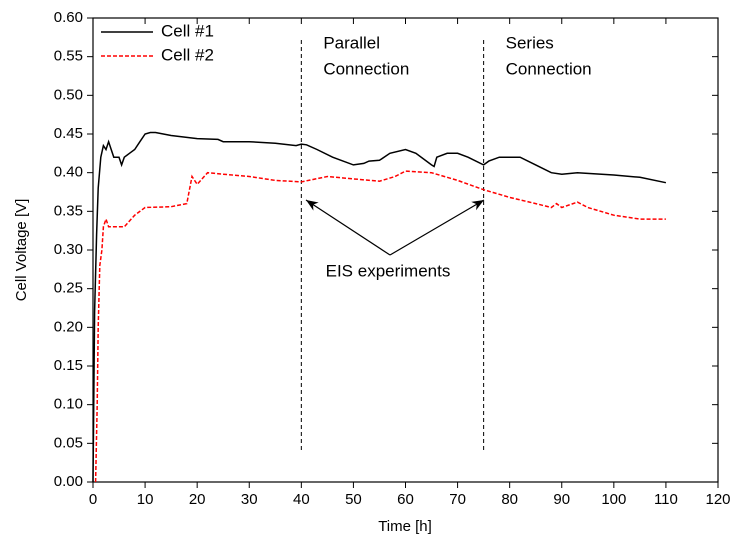 The width and height of the screenshot is (738, 540). Describe the element at coordinates (197, 499) in the screenshot. I see `x-tick-label: 20` at that location.